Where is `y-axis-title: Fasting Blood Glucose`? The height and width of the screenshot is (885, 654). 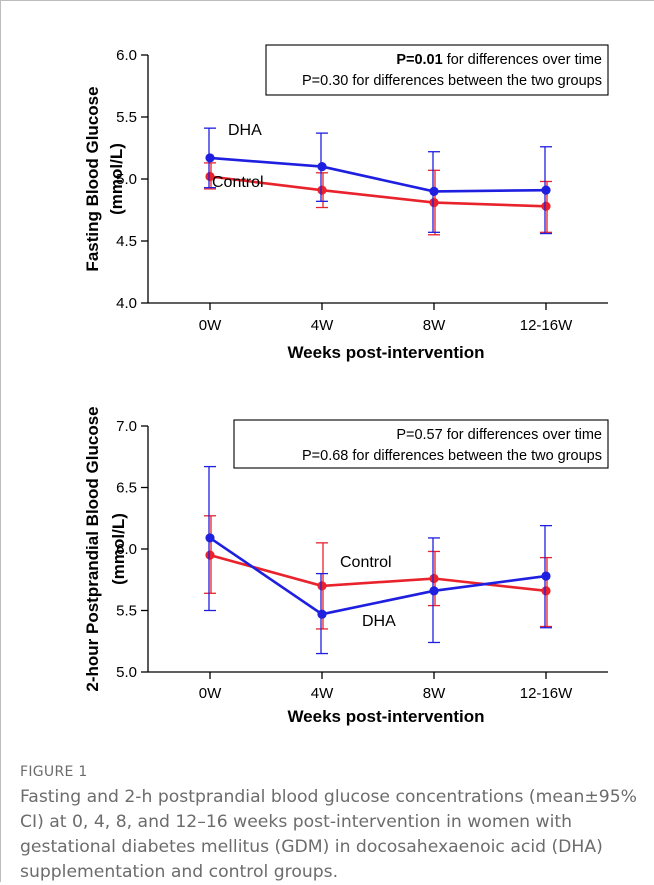 y-axis-title: Fasting Blood Glucose is located at coordinates (92, 178).